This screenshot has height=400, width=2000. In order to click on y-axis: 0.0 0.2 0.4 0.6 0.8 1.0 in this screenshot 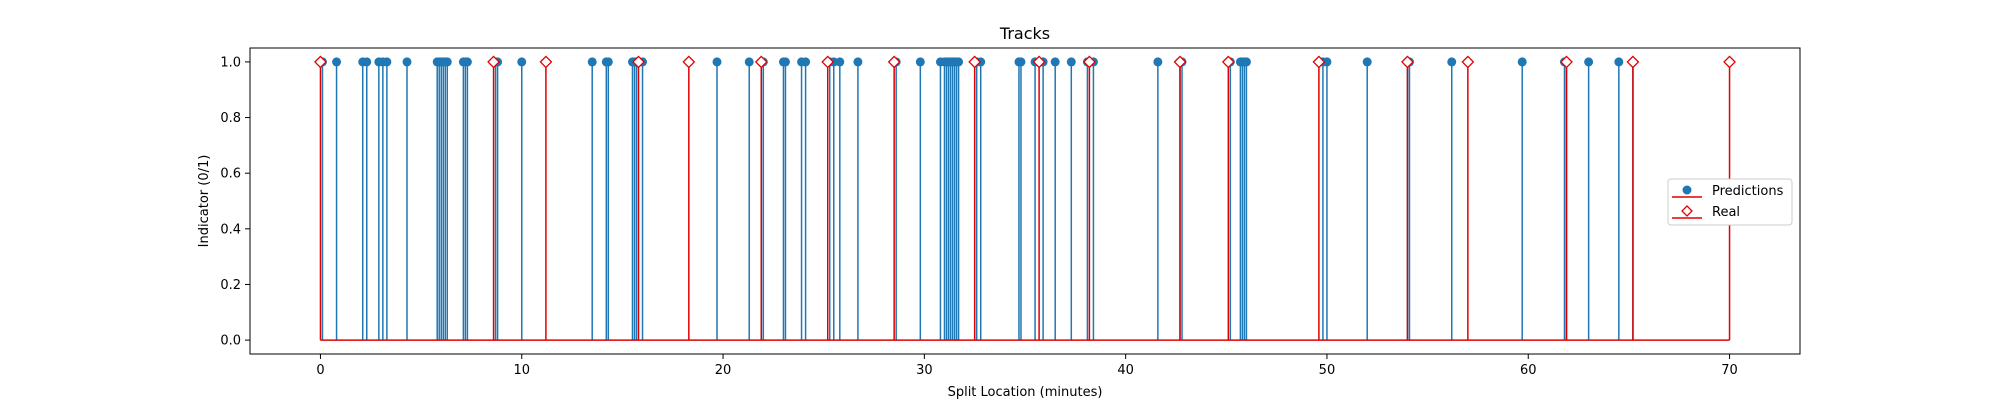, I will do `click(235, 202)`.